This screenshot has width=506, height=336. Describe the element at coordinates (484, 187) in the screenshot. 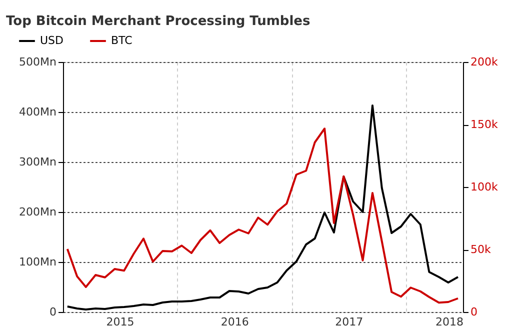

I see `y2-tick-label: 100k` at that location.